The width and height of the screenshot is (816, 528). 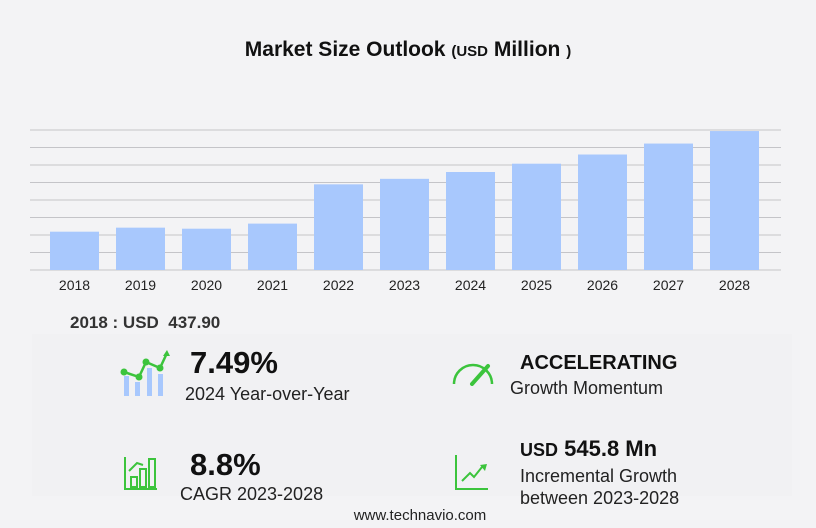 I want to click on footer-url: www.technavio.com, so click(x=420, y=515).